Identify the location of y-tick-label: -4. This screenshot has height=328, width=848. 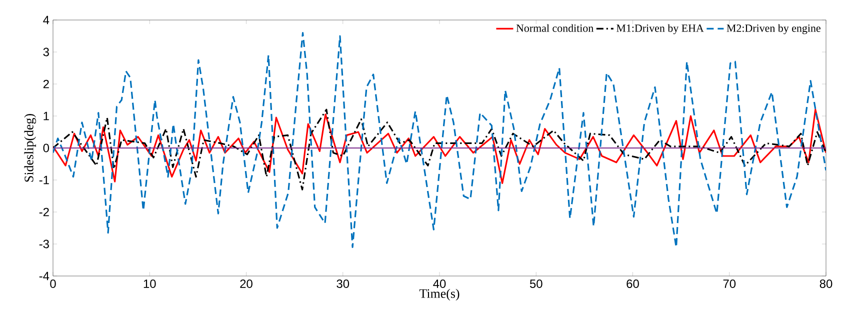
(44, 276).